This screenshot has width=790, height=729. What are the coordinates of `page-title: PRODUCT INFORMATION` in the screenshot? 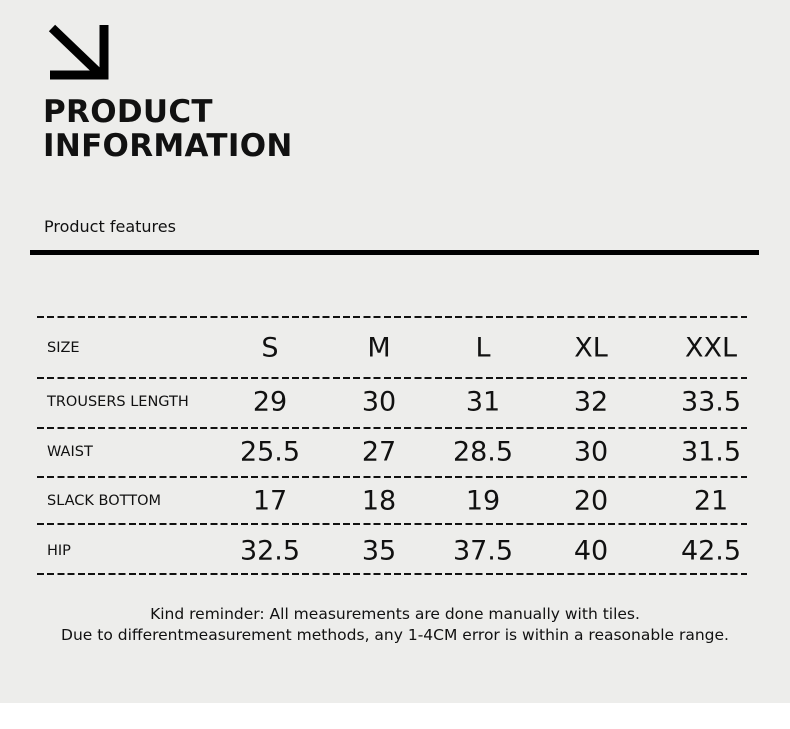 It's located at (168, 129).